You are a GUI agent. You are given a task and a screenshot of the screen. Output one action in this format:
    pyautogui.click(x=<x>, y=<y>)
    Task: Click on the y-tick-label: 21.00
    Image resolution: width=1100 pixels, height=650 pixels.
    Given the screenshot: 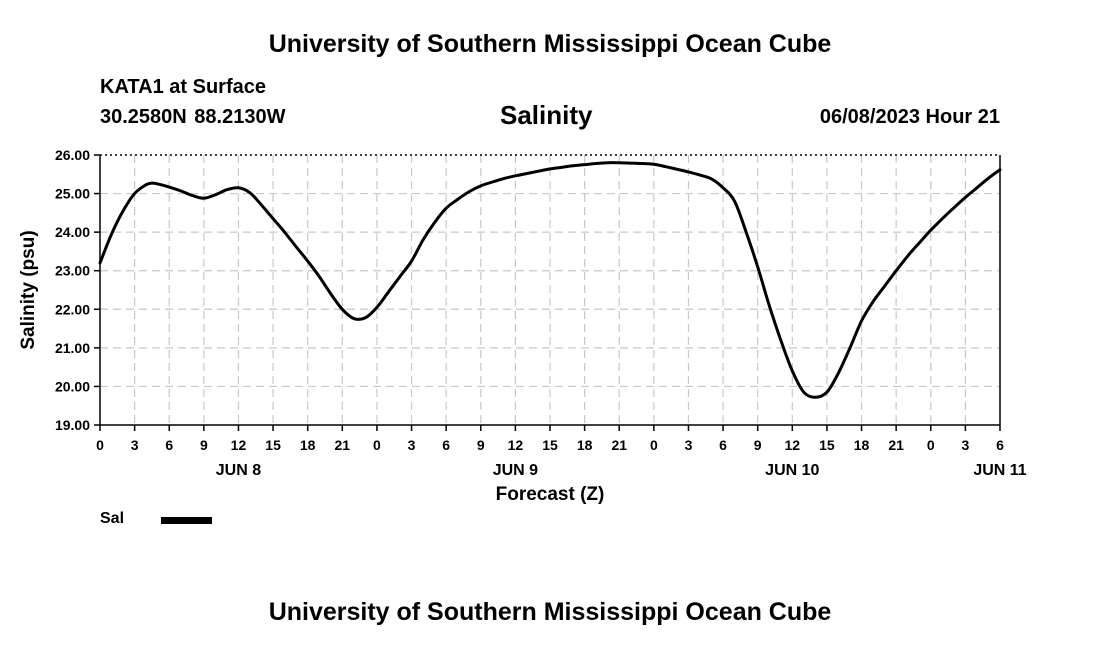 What is the action you would take?
    pyautogui.click(x=72, y=348)
    